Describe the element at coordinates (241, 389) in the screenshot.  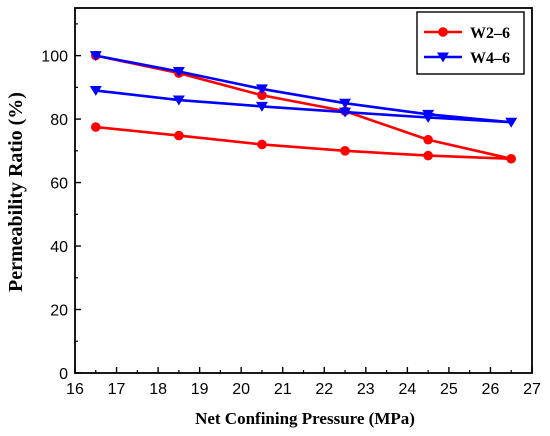
I see `x-tick-label: 20` at that location.